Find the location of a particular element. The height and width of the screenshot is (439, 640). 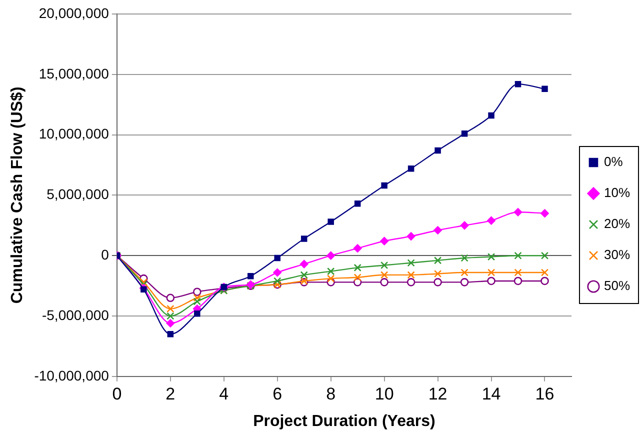

legend-label: 10% is located at coordinates (617, 192).